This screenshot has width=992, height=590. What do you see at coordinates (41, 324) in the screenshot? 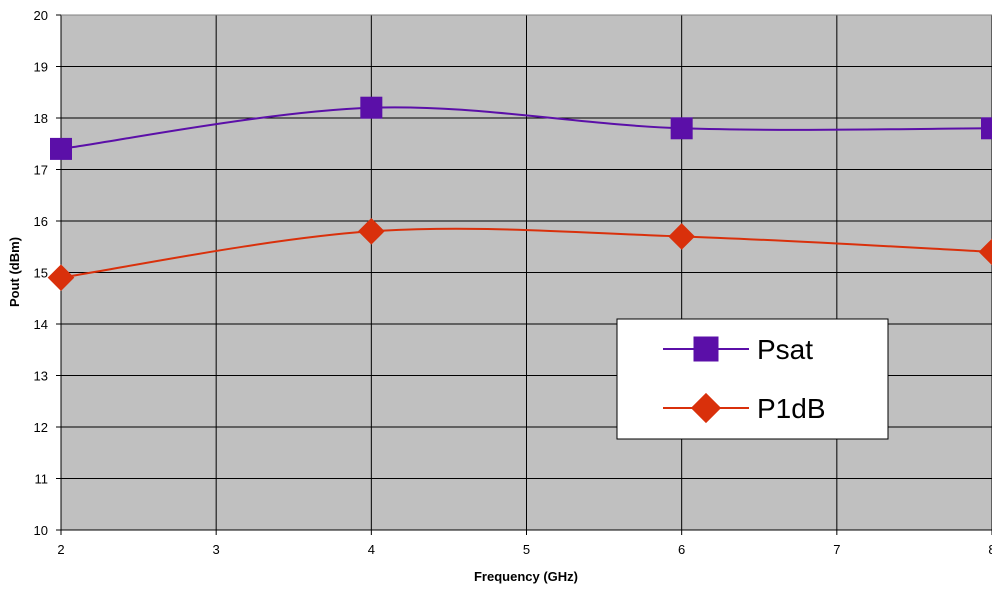
I see `y-tick-label: 14` at bounding box center [41, 324].